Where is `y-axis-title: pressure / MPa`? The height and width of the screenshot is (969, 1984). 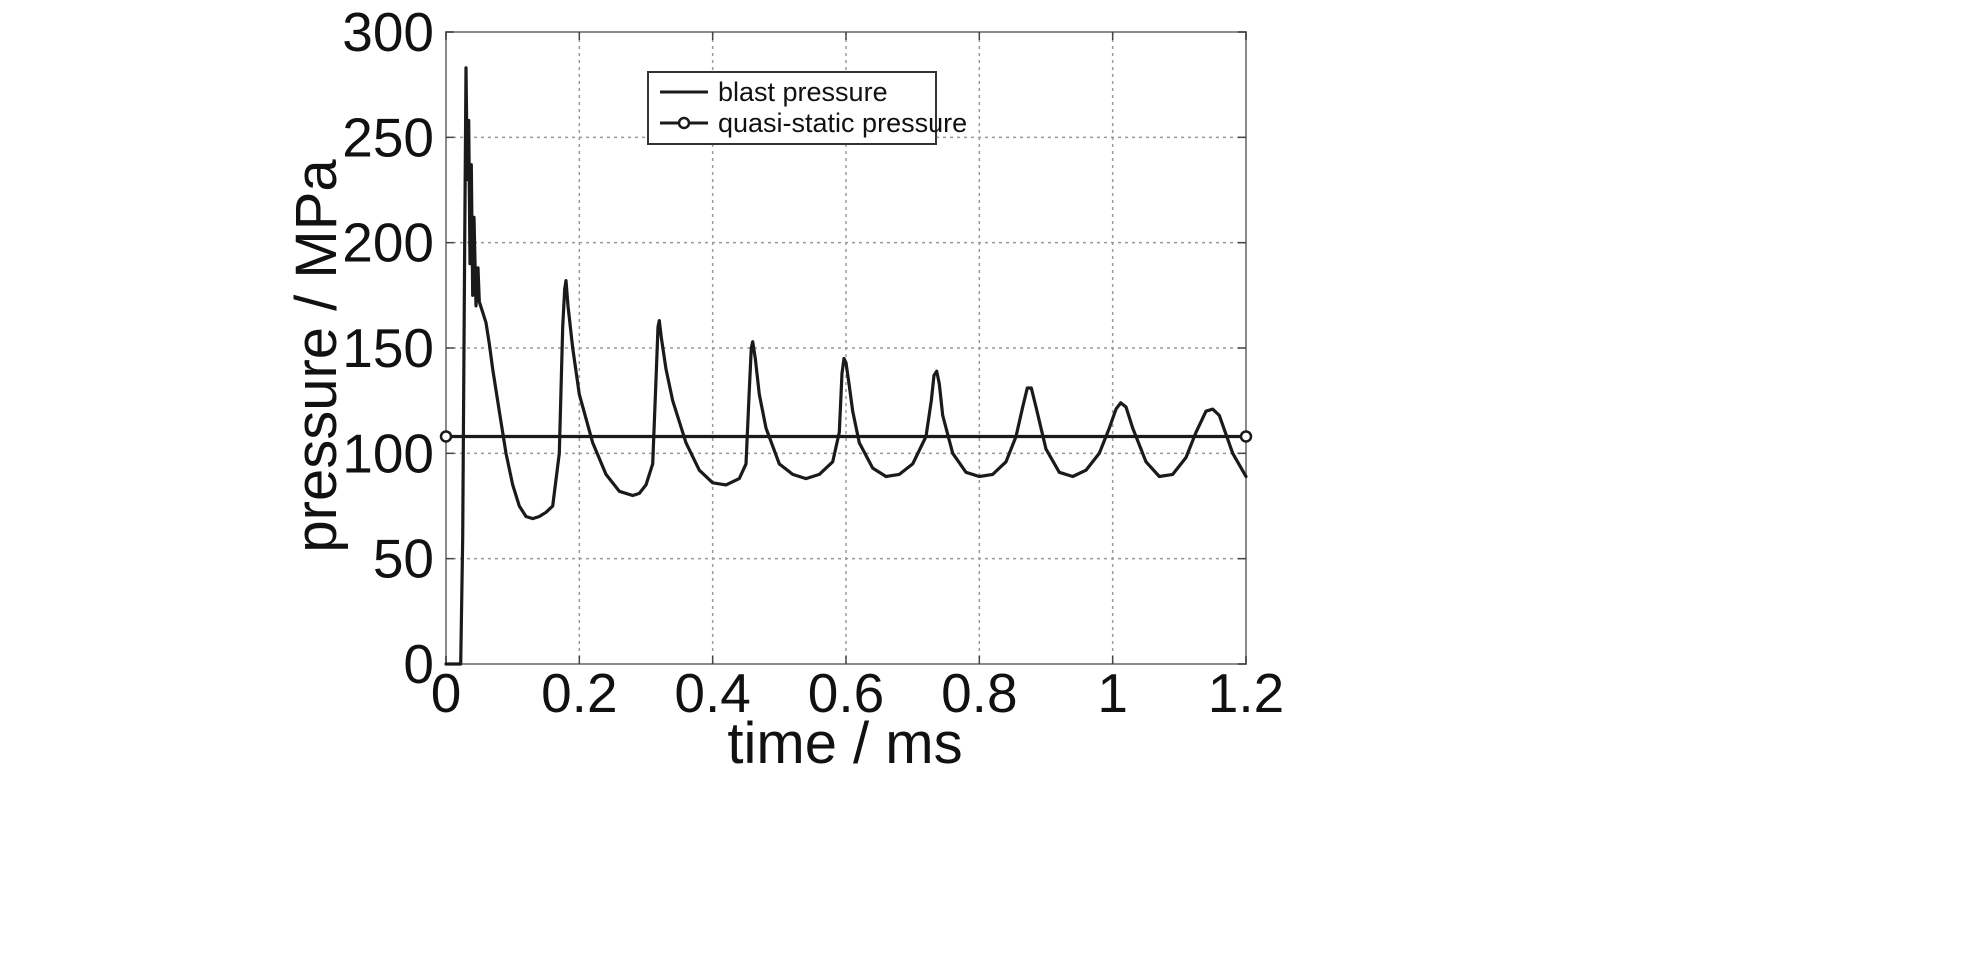 y-axis-title: pressure / MPa is located at coordinates (316, 356).